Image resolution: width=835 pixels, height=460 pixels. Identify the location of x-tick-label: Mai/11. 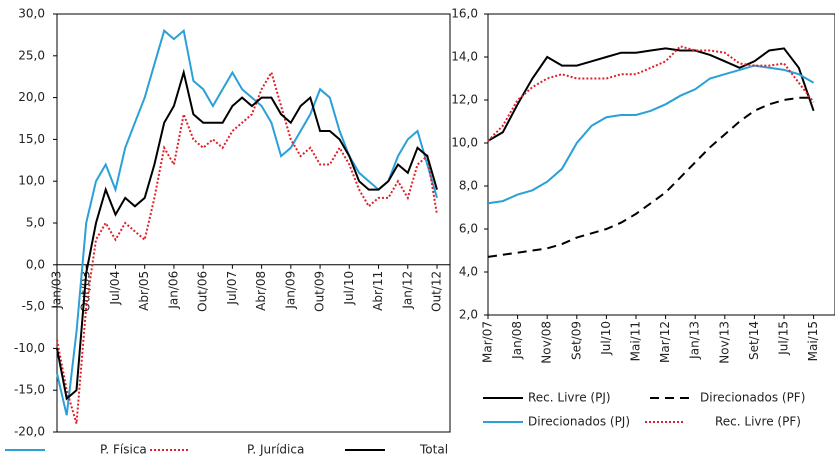
(636, 341).